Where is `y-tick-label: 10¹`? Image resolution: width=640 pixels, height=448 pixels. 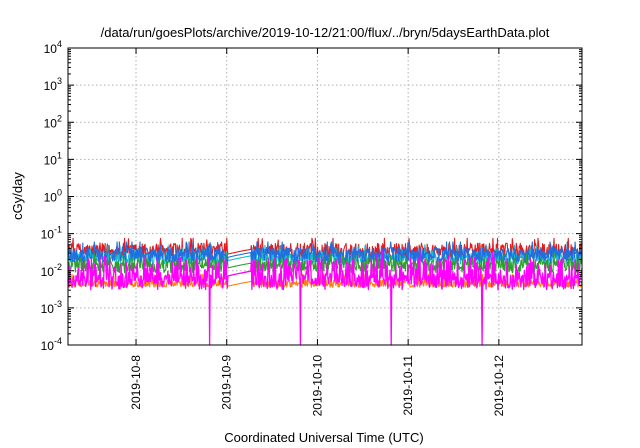 y-tick-label: 10¹ is located at coordinates (53, 158).